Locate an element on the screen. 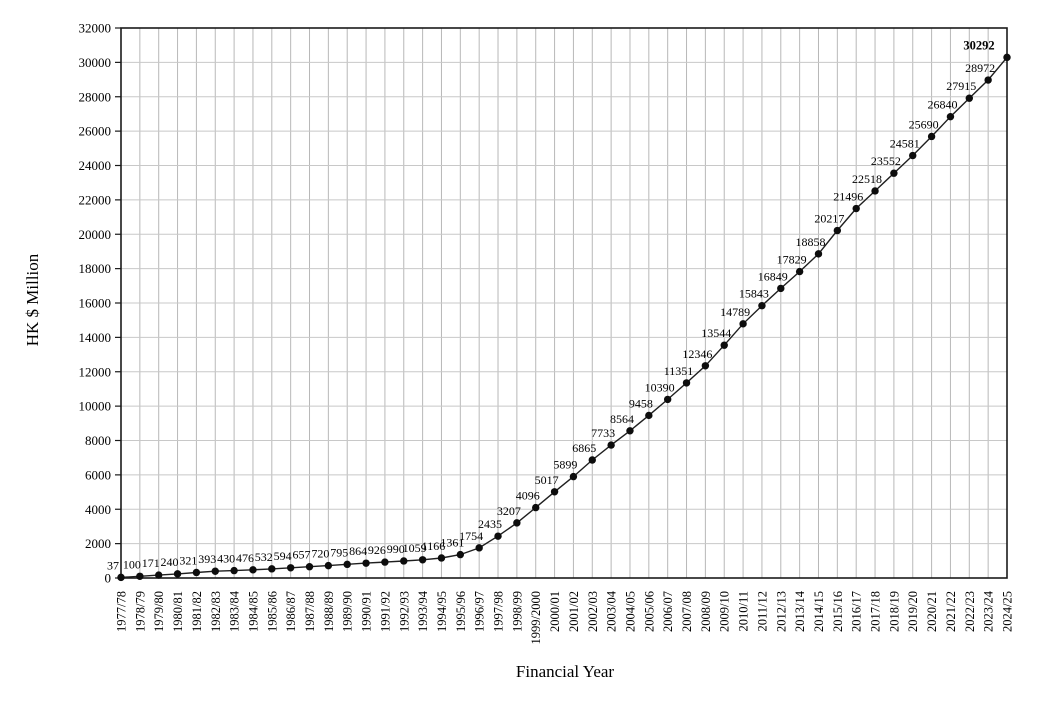 This screenshot has height=701, width=1043. x-tick-label-group: 1984/85 is located at coordinates (253, 611).